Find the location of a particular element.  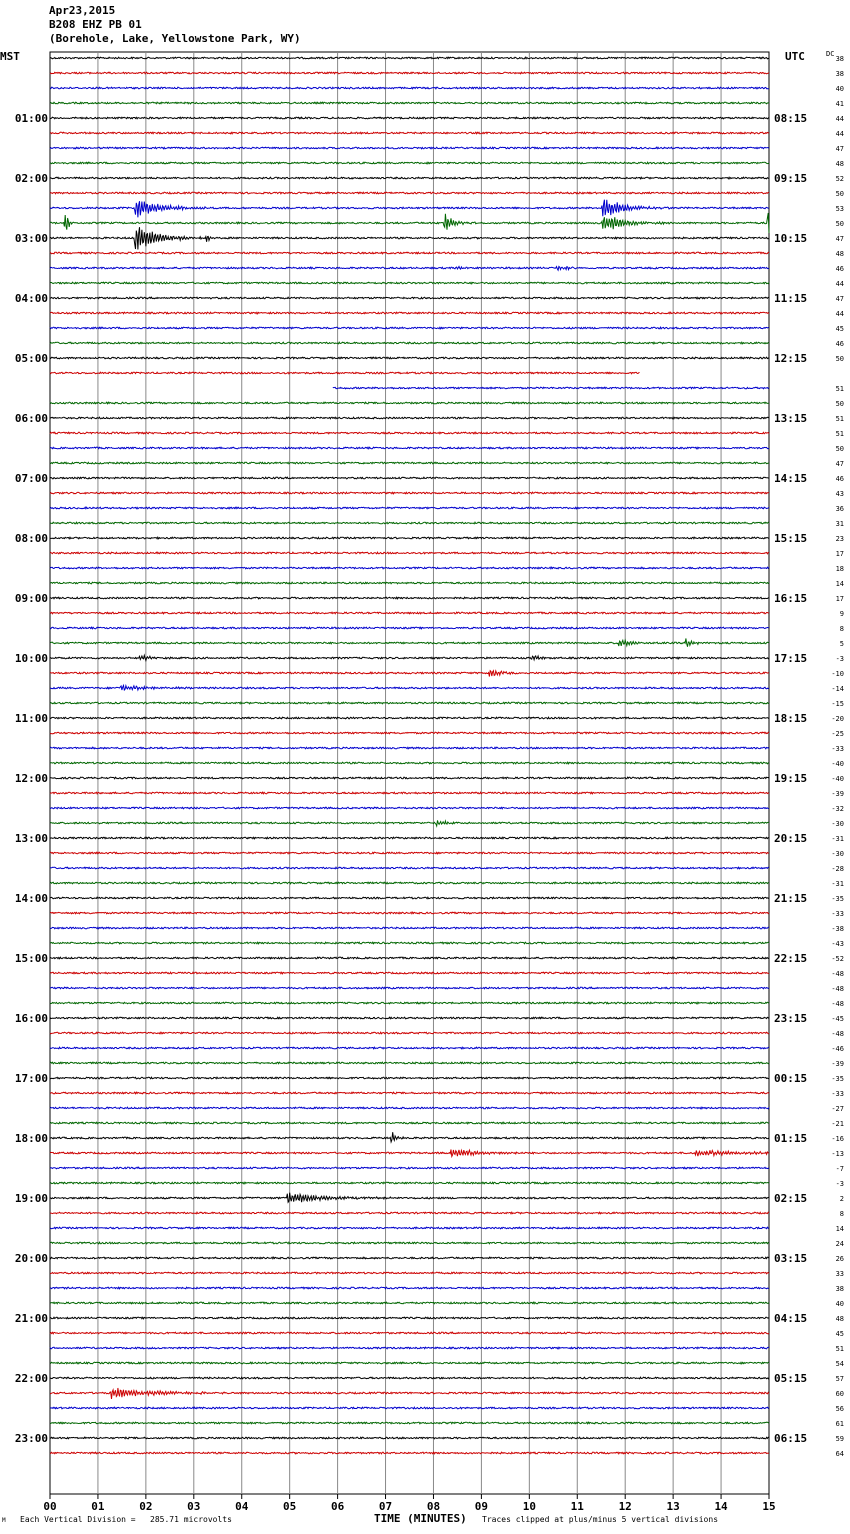

dc-offset-label: 52 is located at coordinates (840, 179).